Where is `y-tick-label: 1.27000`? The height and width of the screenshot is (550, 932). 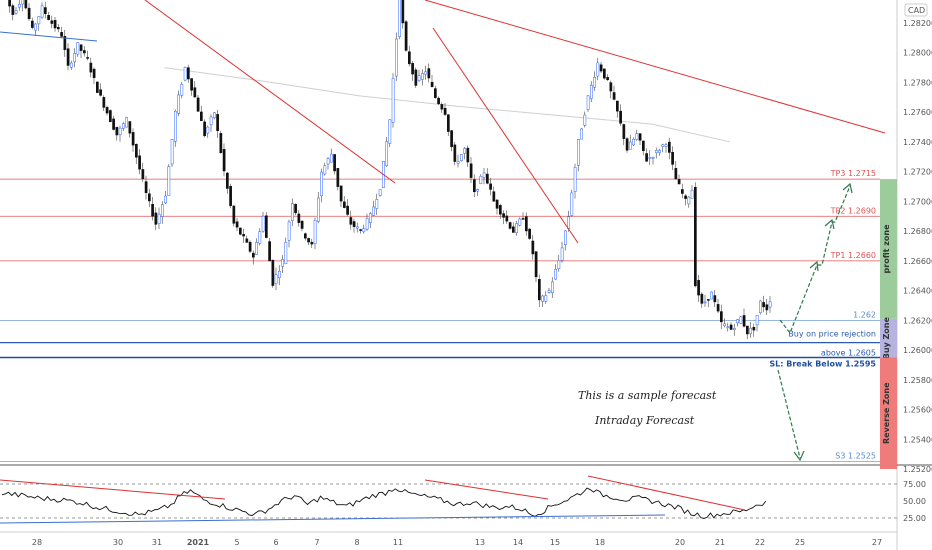 y-tick-label: 1.27000 is located at coordinates (917, 201).